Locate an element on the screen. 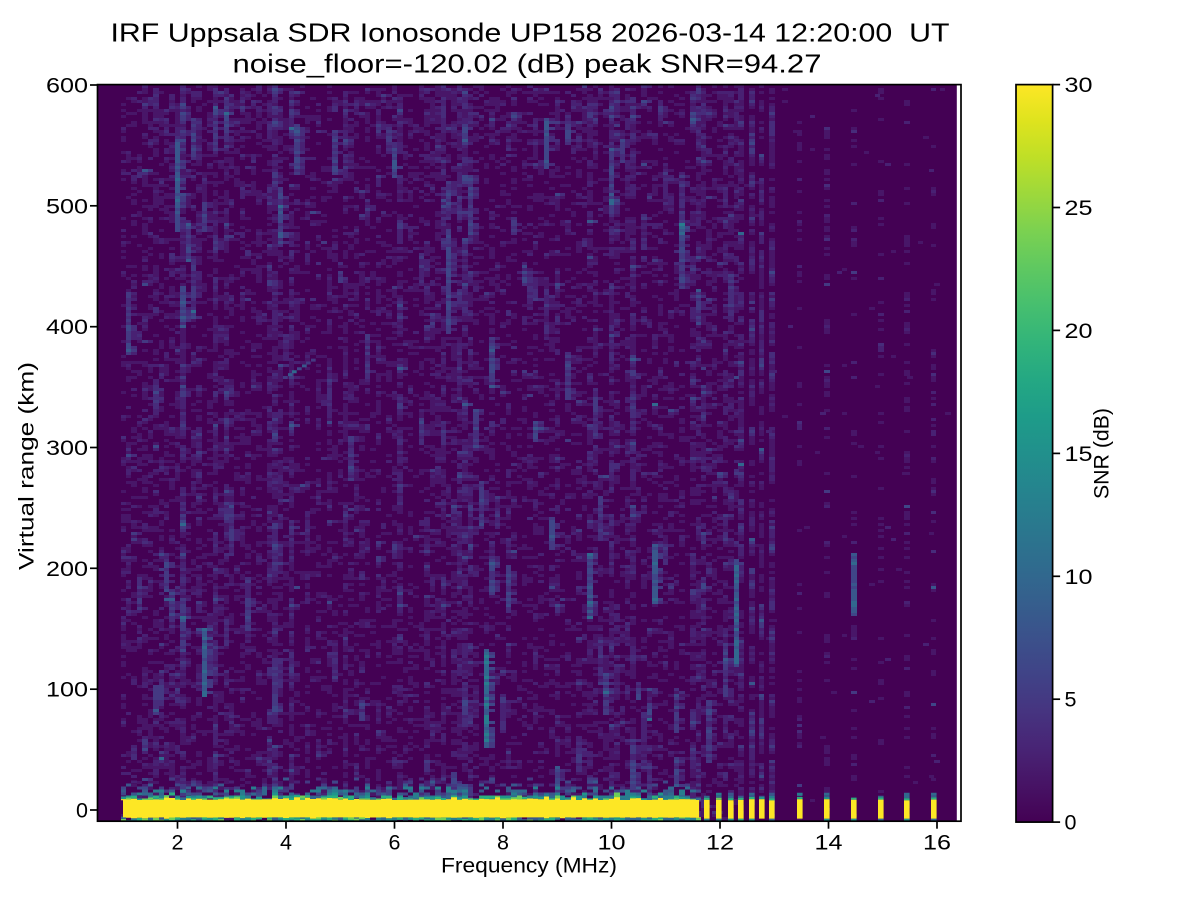 The height and width of the screenshot is (900, 1200). svg-text: 500 is located at coordinates (67, 206).